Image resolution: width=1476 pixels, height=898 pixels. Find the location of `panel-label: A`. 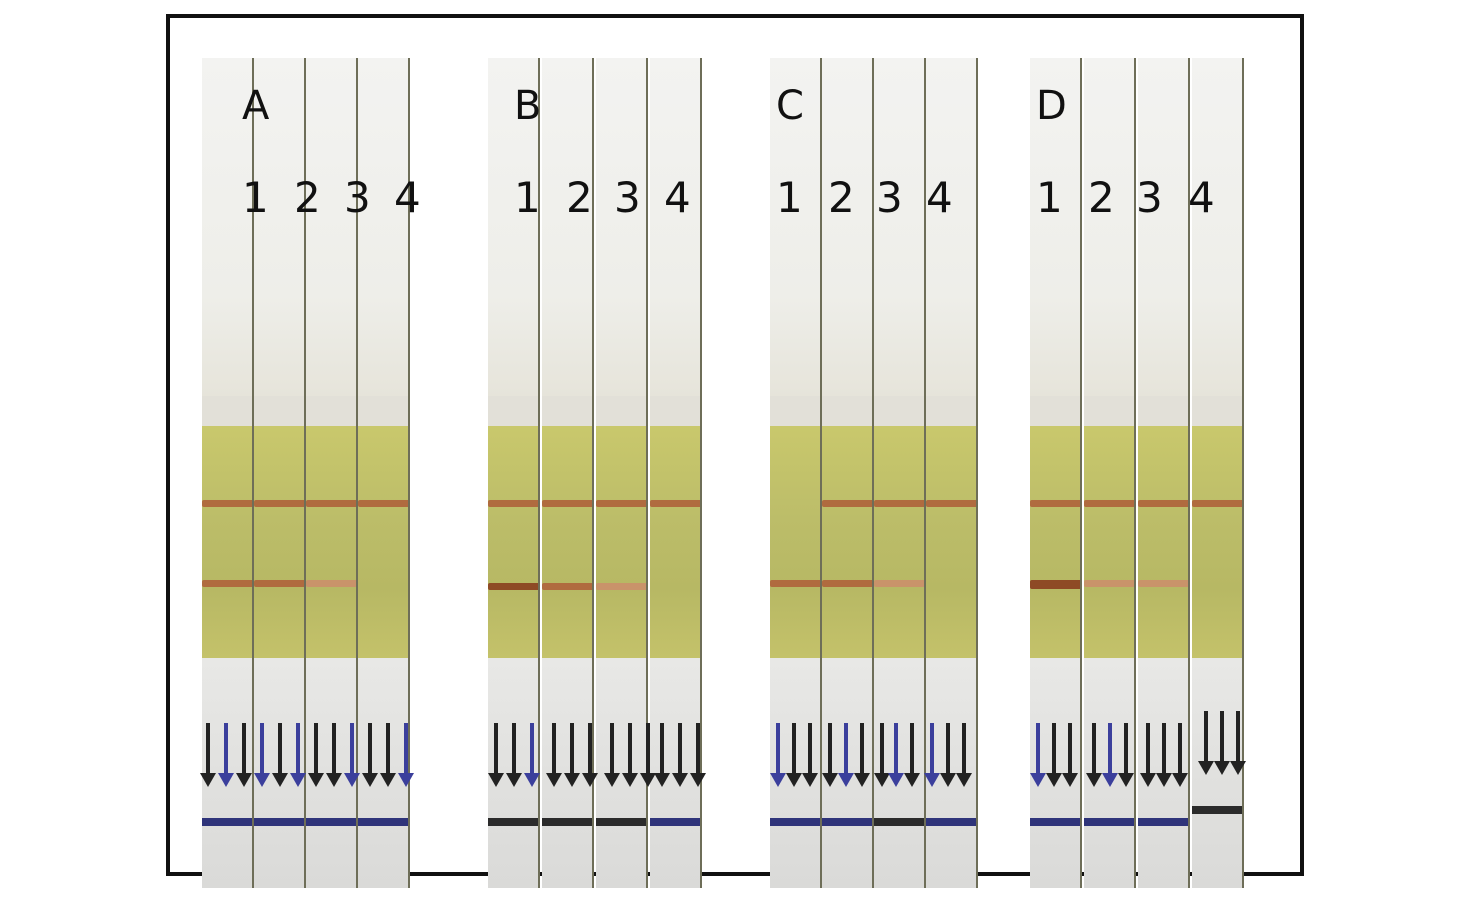

panel-label: A is located at coordinates (256, 106).